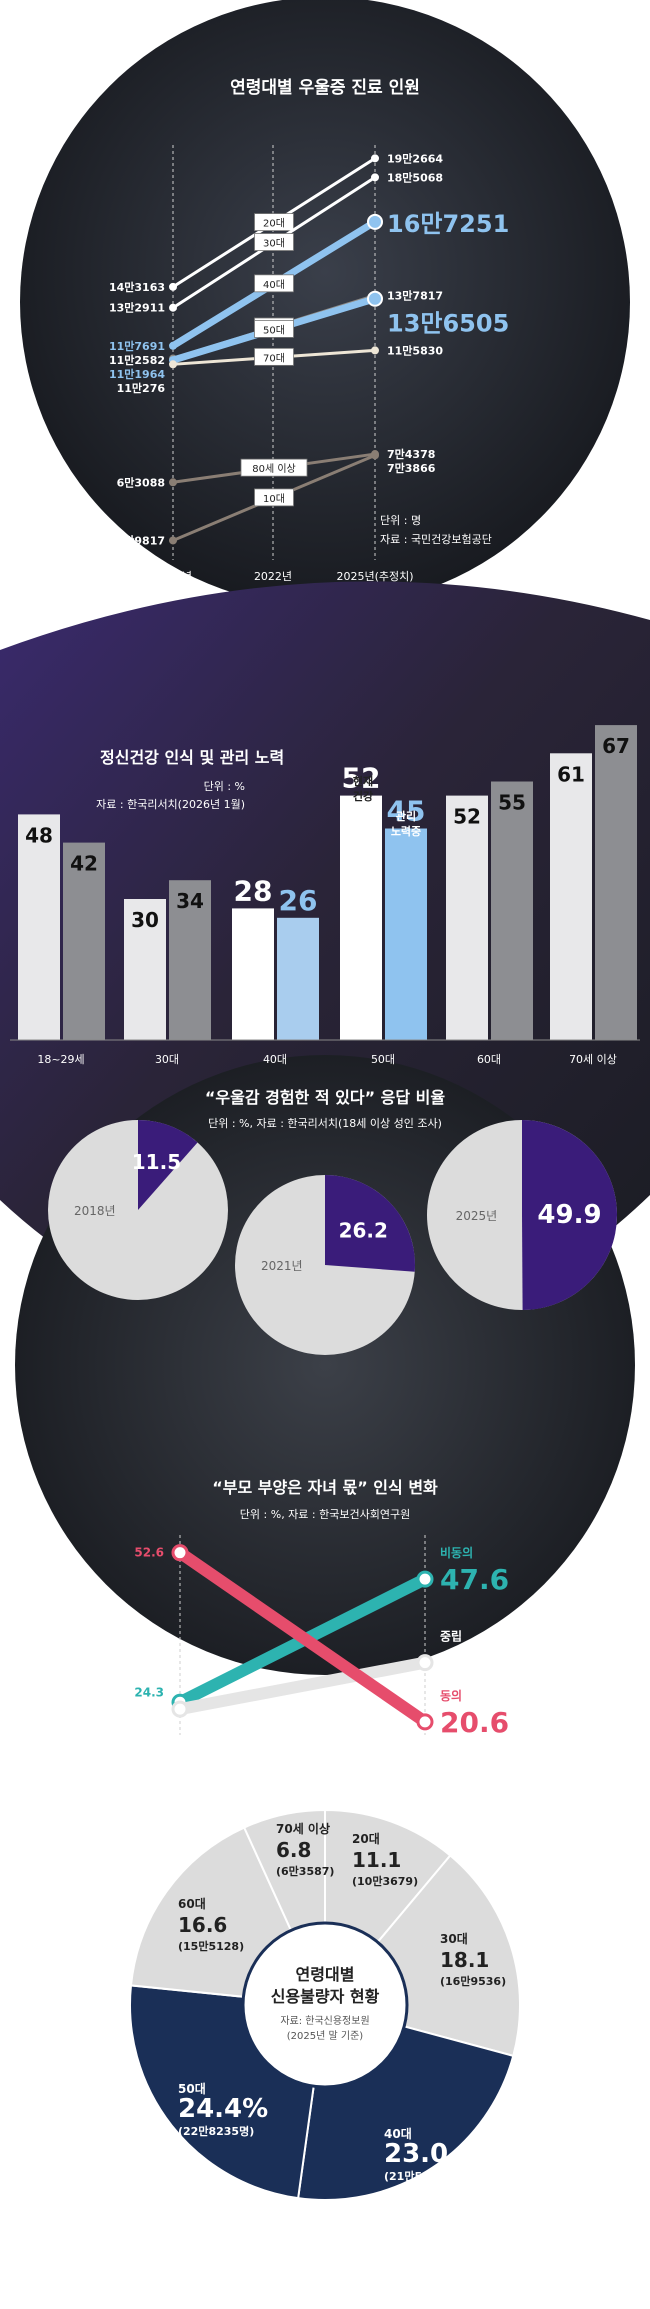 The height and width of the screenshot is (2309, 650). I want to click on series-name-label: 40대, so click(274, 285).